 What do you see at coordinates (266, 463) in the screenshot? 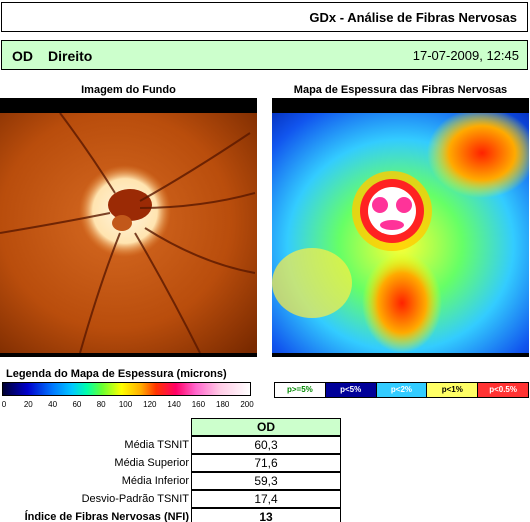
I see `table-row-value: 71,6` at bounding box center [266, 463].